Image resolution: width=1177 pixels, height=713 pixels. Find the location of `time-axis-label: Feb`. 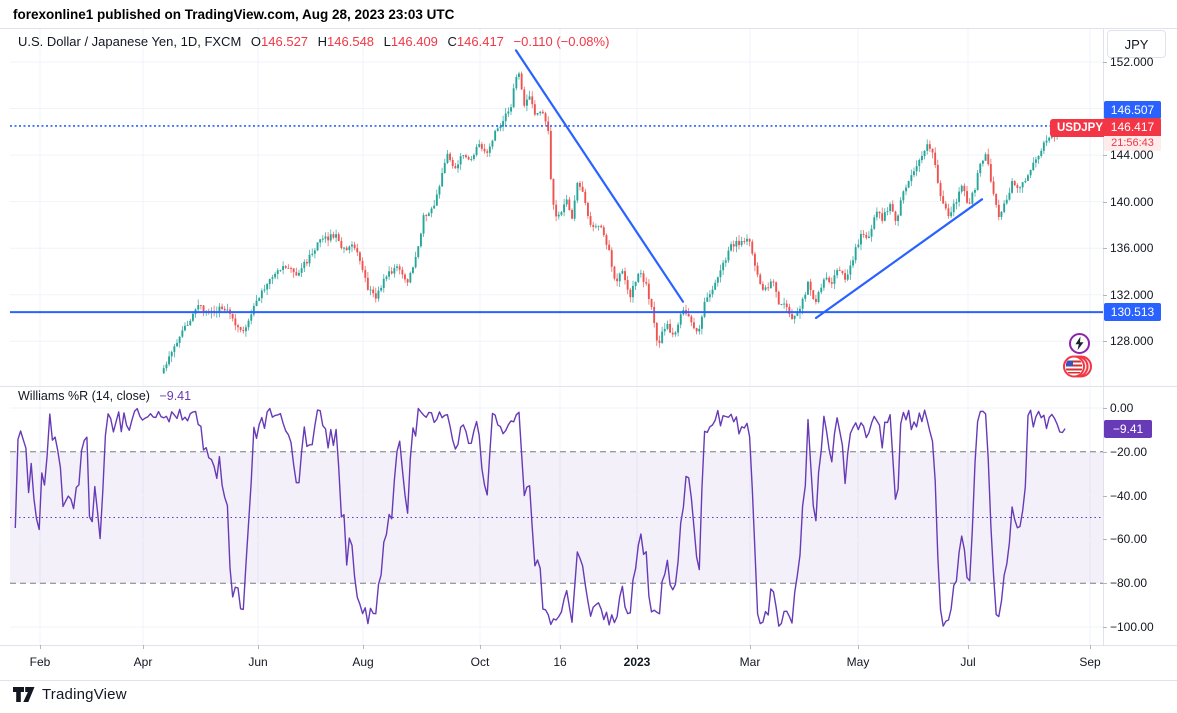

time-axis-label: Feb is located at coordinates (40, 662).